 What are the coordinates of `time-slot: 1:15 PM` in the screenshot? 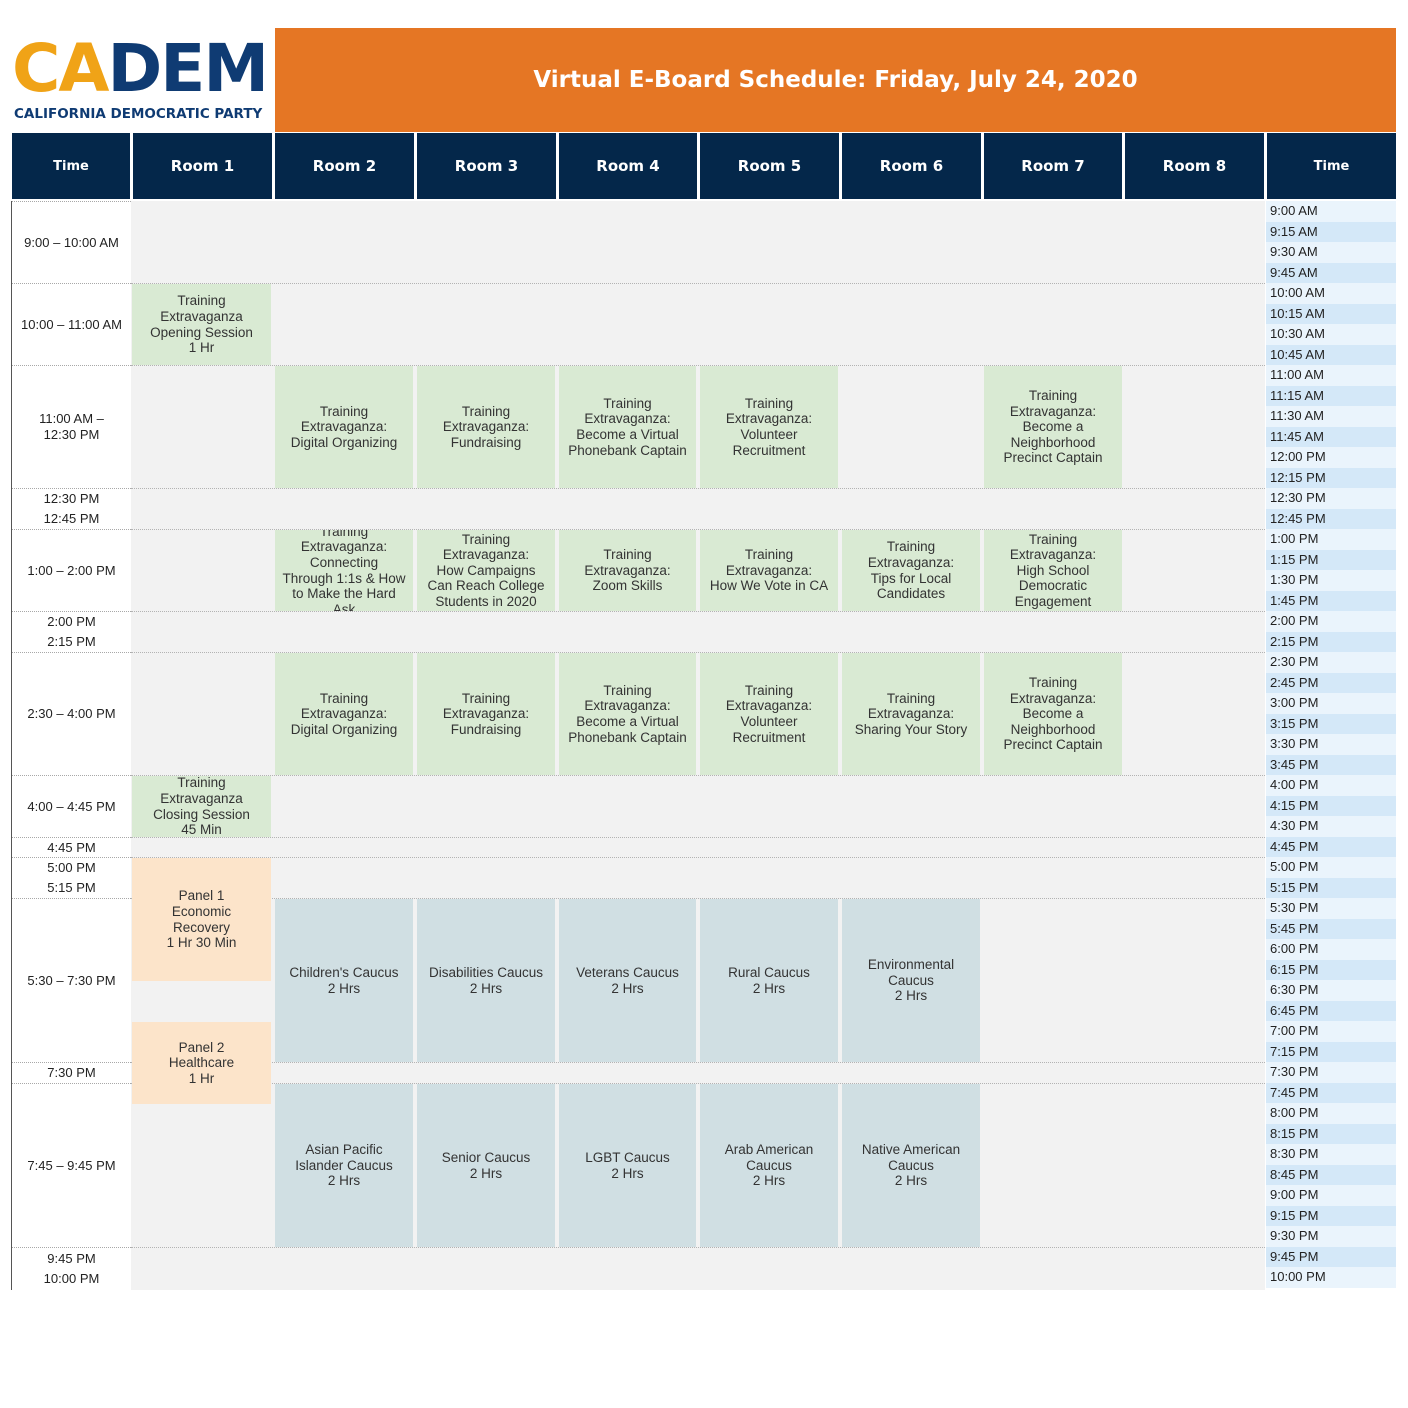 It's located at (1331, 559).